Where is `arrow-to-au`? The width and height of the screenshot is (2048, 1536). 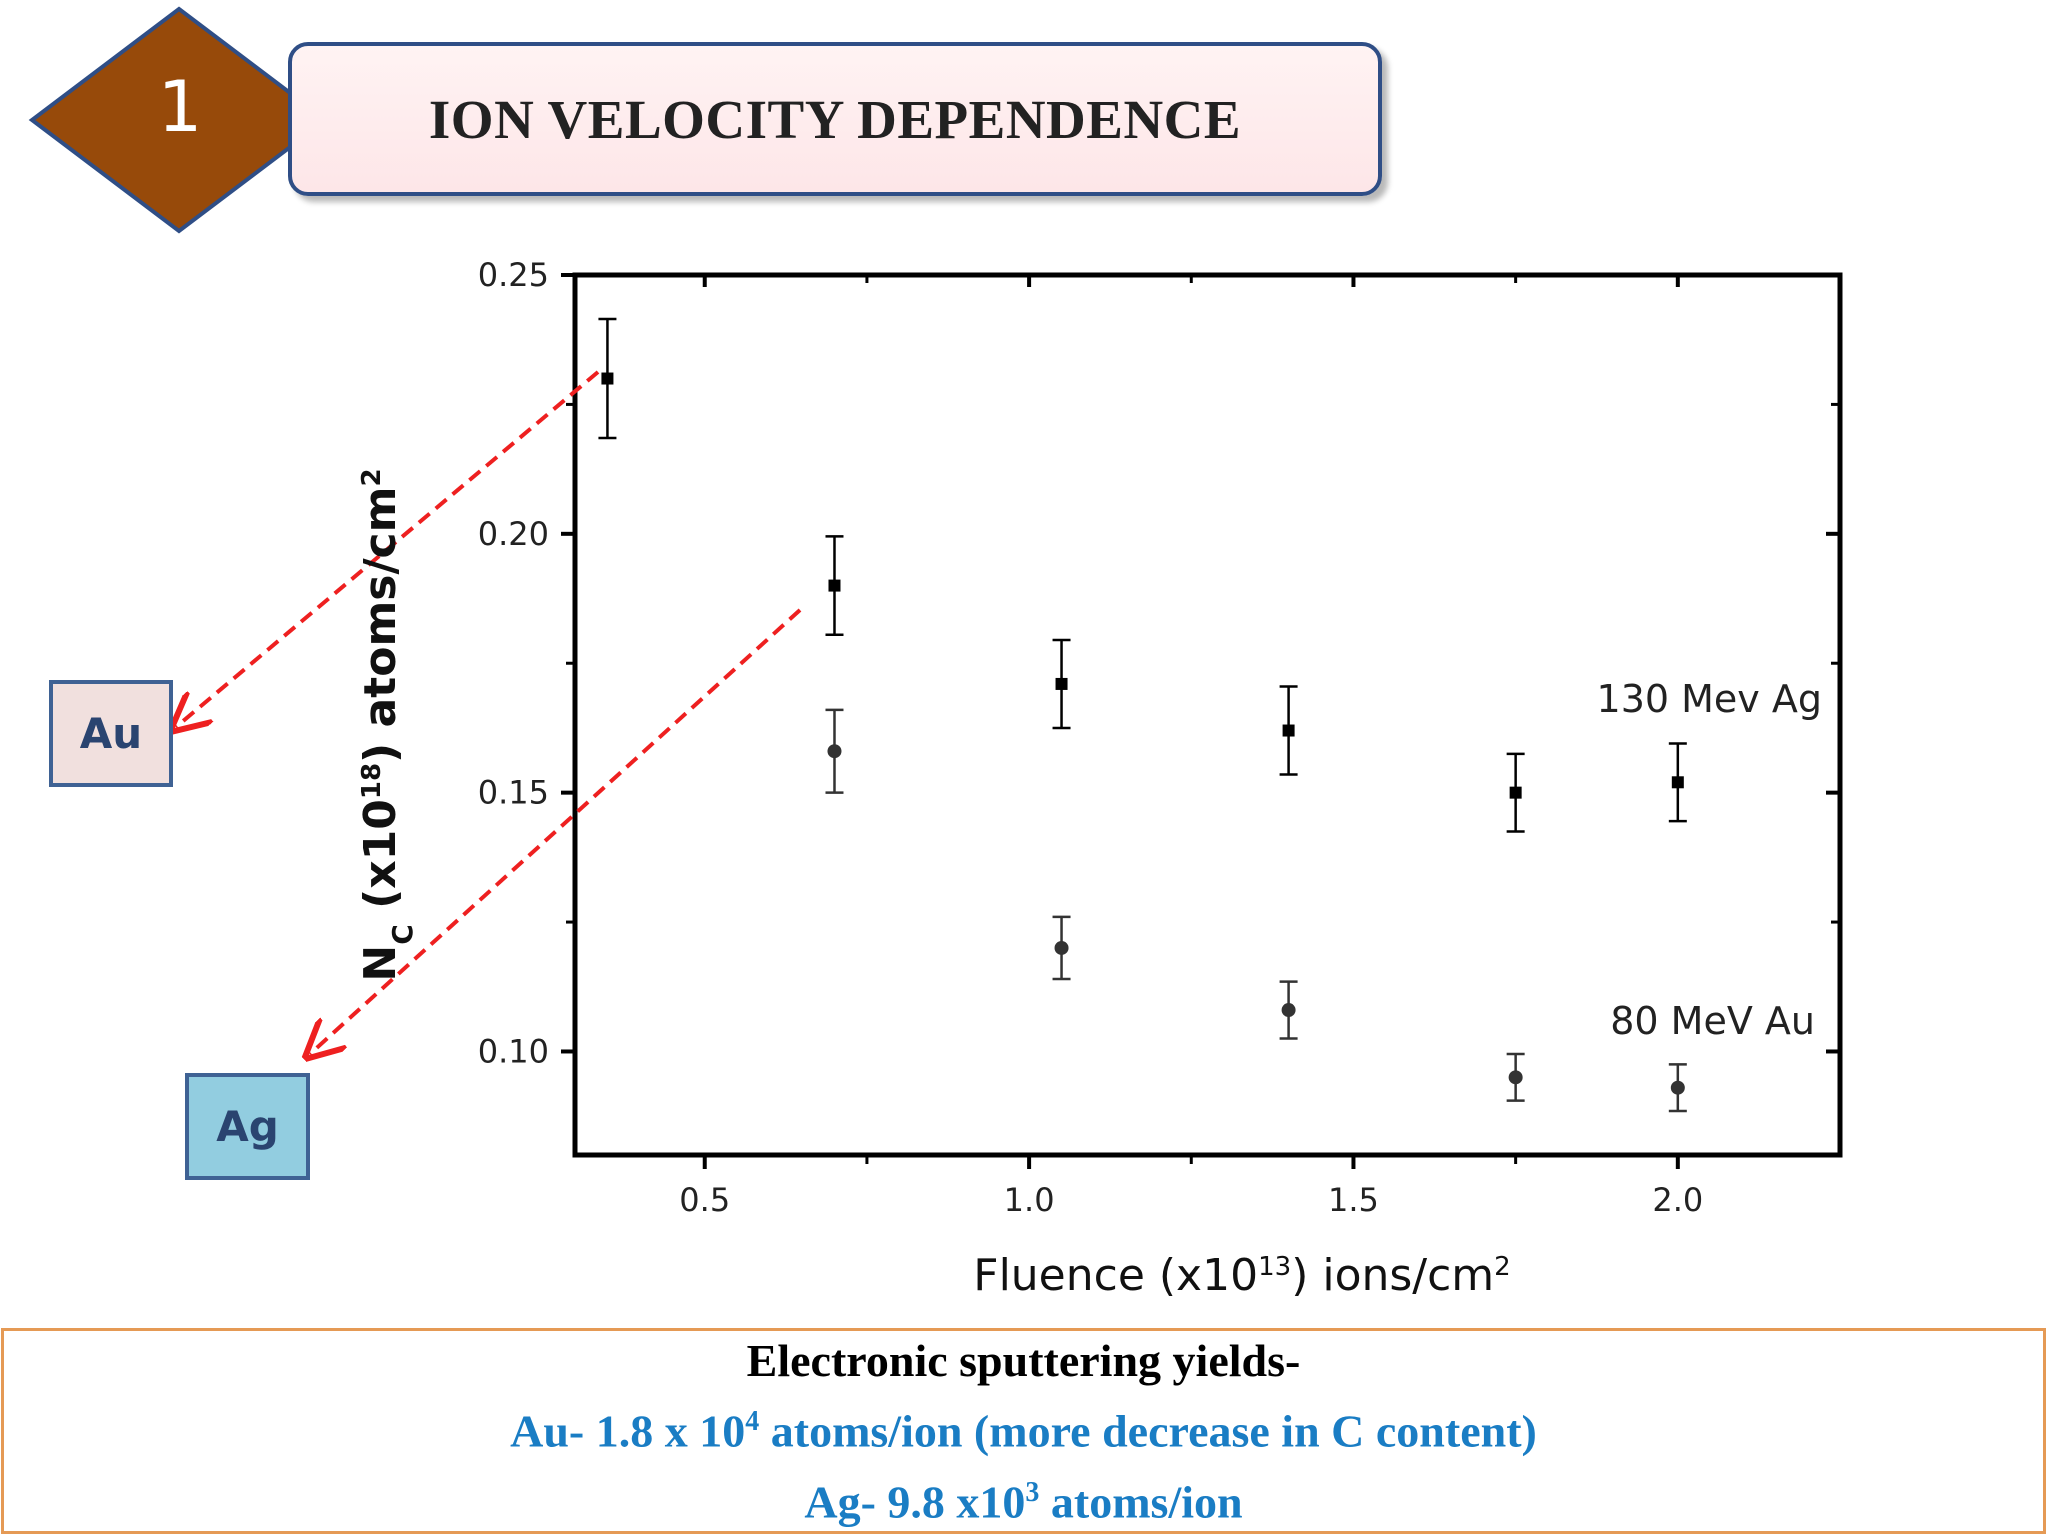
arrow-to-au is located at coordinates (388, 548).